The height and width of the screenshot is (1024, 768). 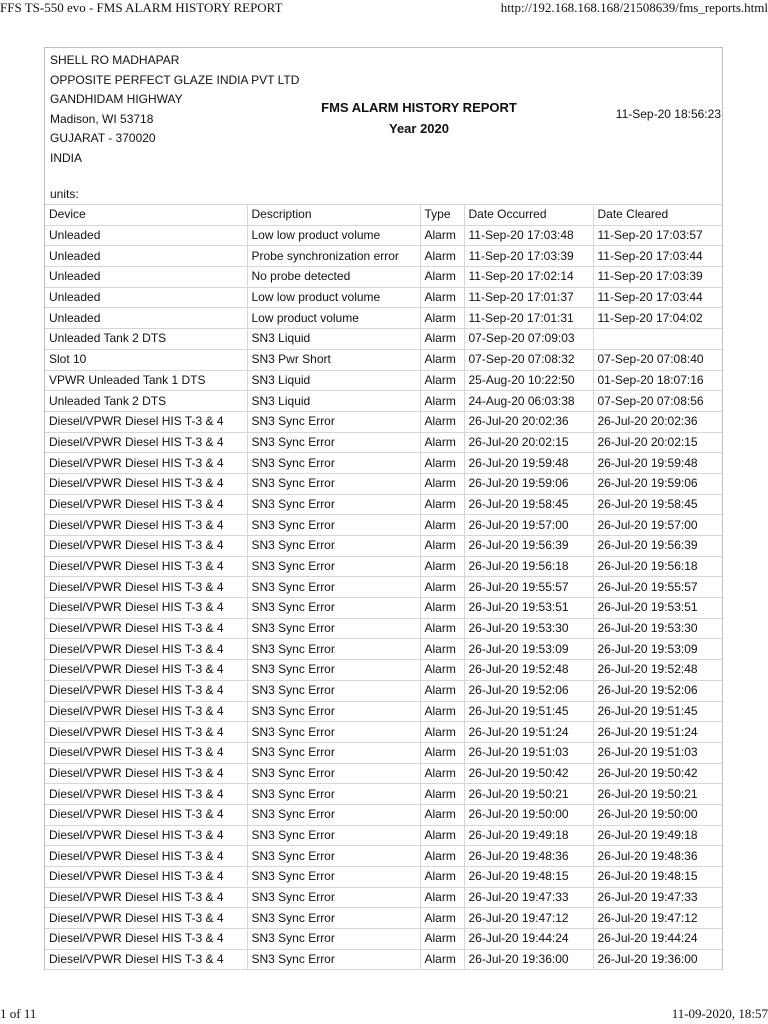 I want to click on cell-date-cleared: 26-Jul-20 19:51:03, so click(x=657, y=753).